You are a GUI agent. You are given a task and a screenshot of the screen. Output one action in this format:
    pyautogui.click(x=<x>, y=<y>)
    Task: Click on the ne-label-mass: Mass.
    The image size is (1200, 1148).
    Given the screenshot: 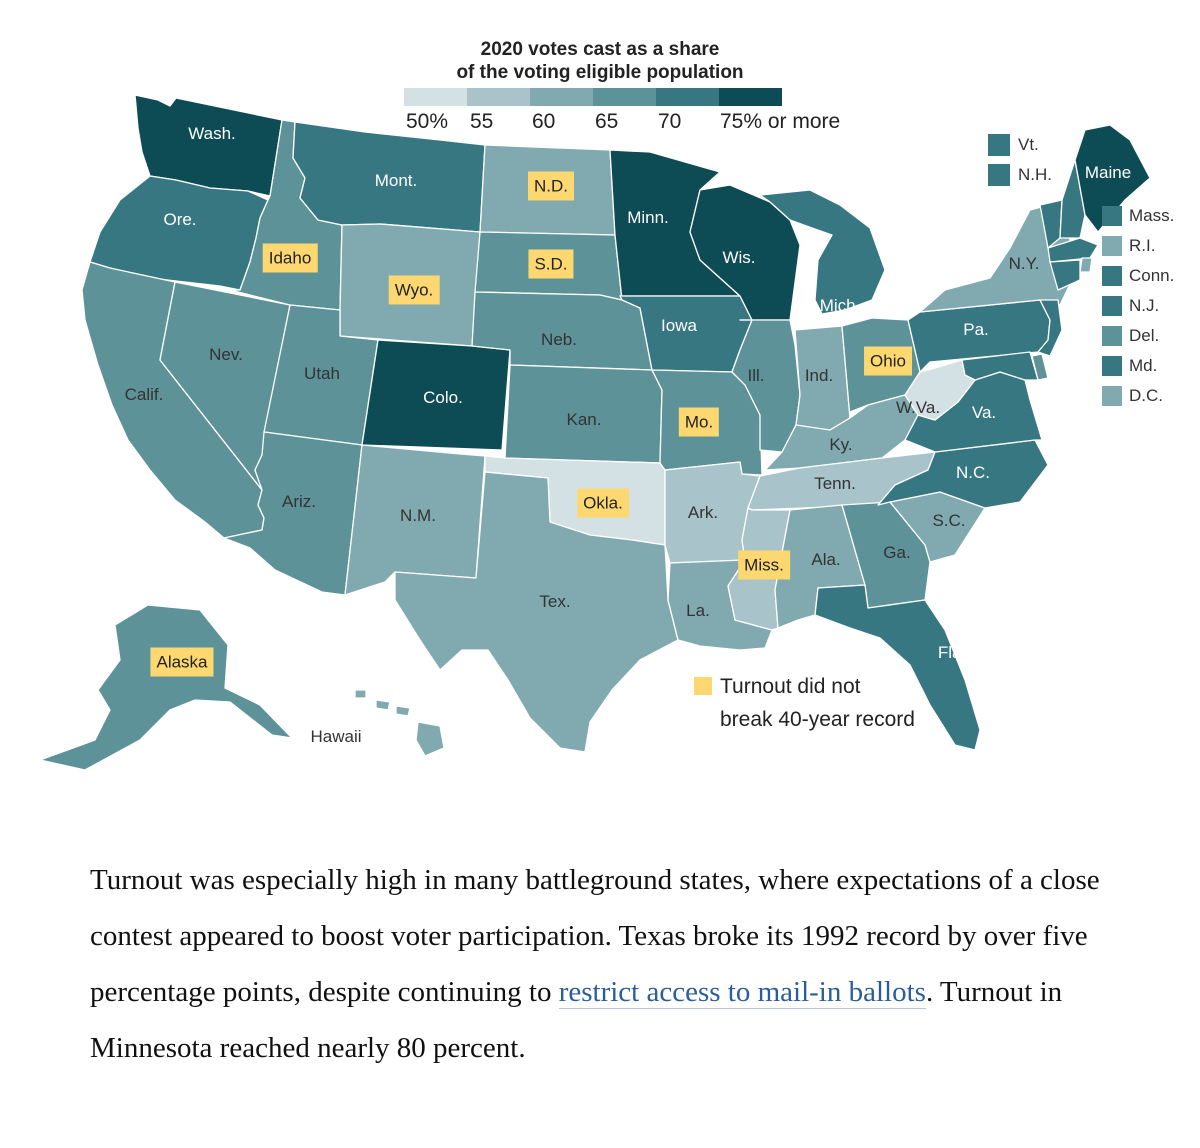 What is the action you would take?
    pyautogui.click(x=1152, y=215)
    